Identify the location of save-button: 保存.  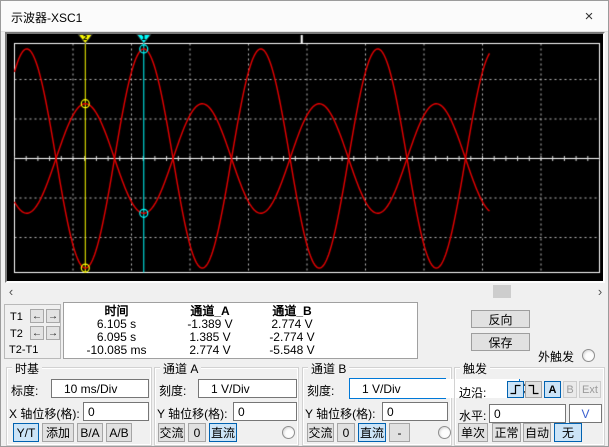
(500, 342).